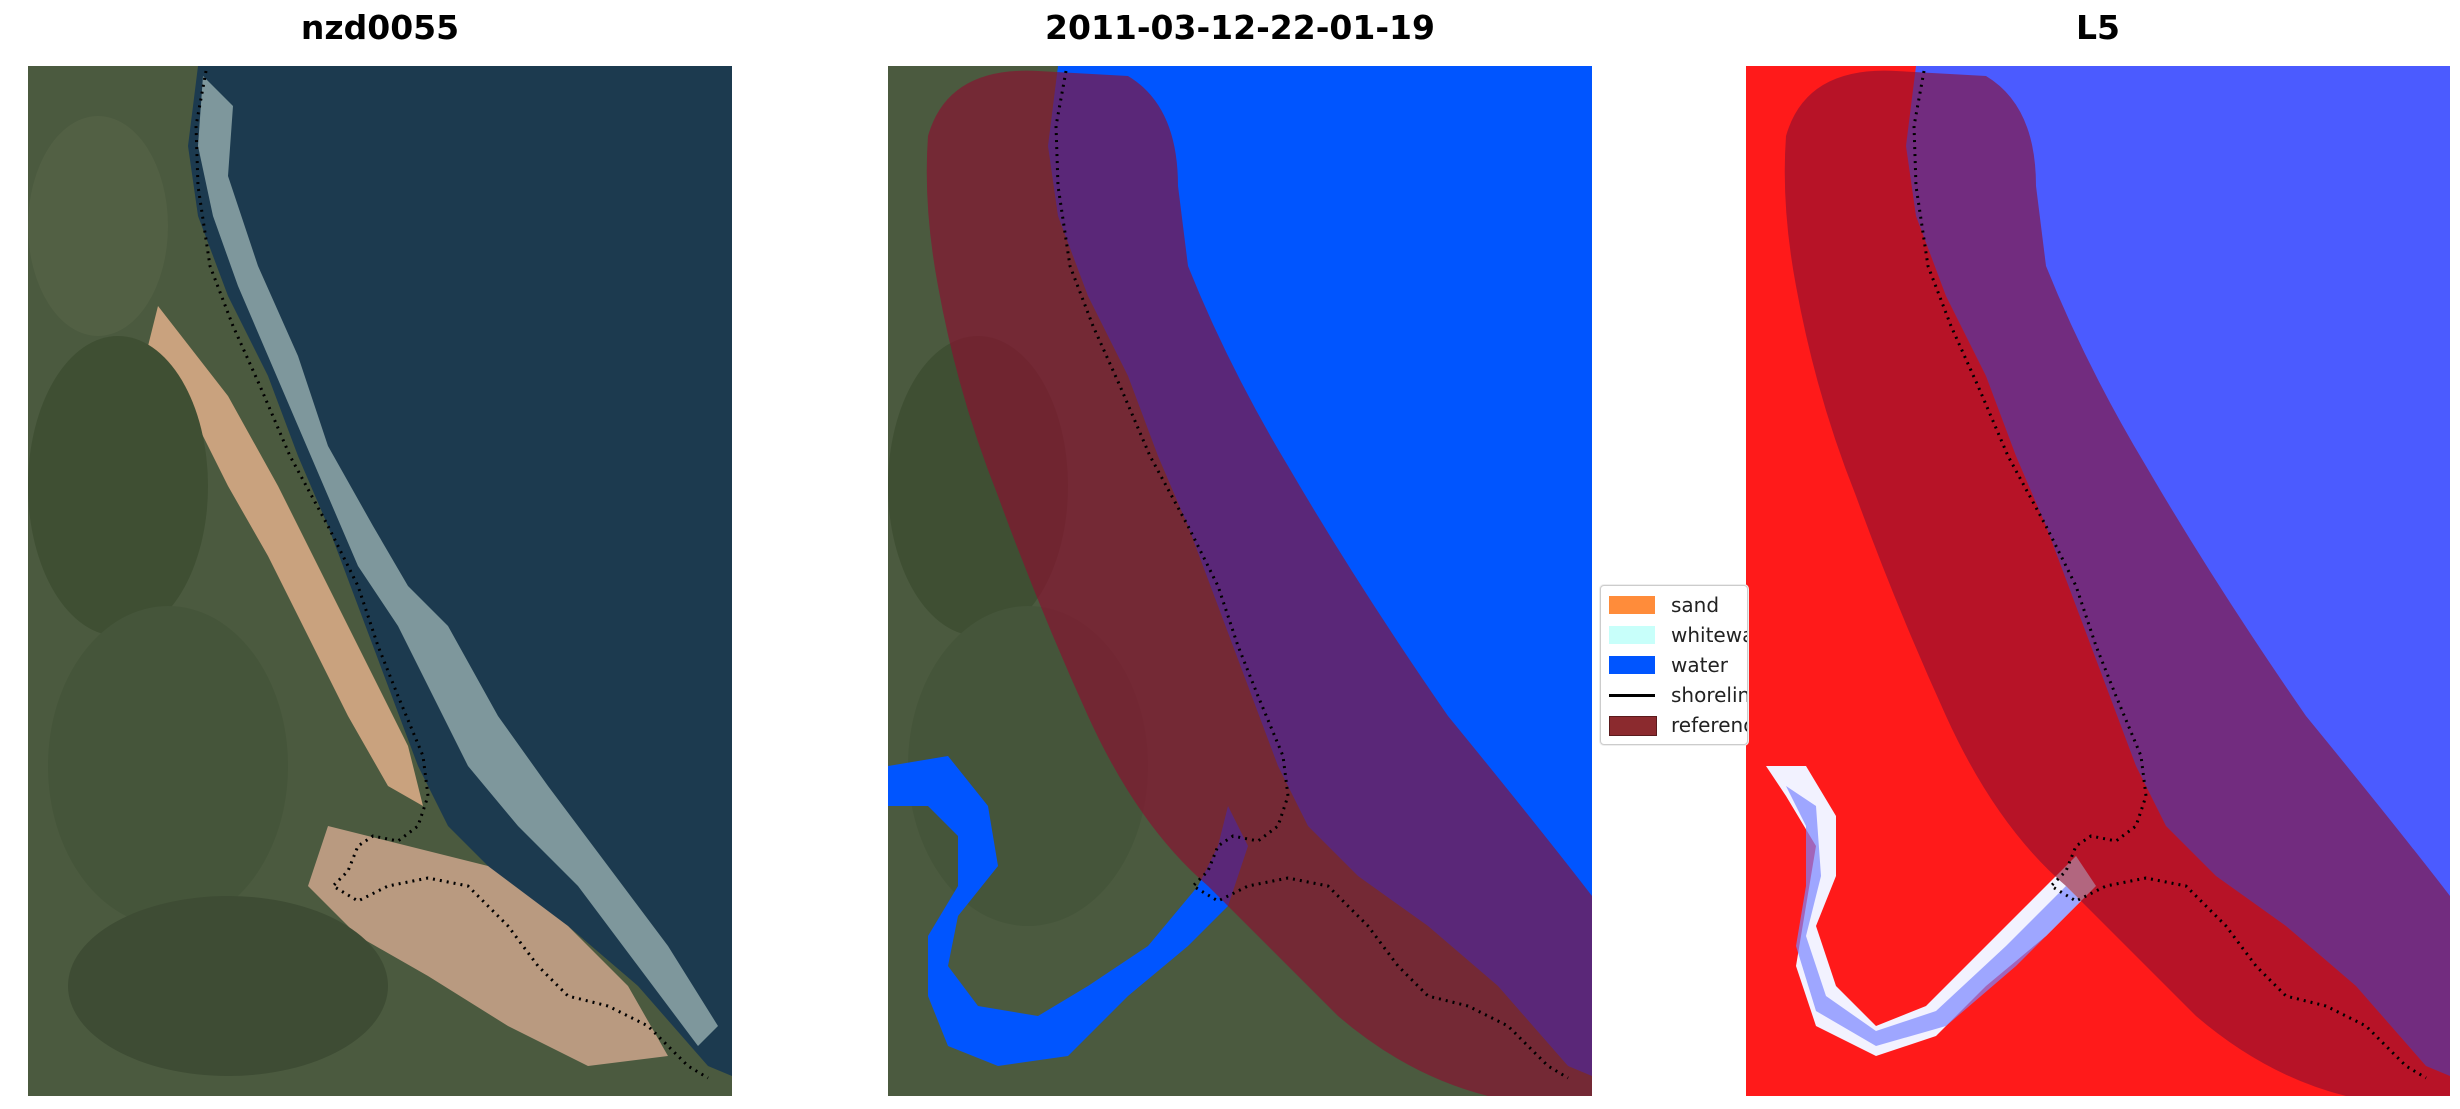 Image resolution: width=2460 pixels, height=1109 pixels. Describe the element at coordinates (2098, 27) in the screenshot. I see `panel-title-index: L5` at that location.